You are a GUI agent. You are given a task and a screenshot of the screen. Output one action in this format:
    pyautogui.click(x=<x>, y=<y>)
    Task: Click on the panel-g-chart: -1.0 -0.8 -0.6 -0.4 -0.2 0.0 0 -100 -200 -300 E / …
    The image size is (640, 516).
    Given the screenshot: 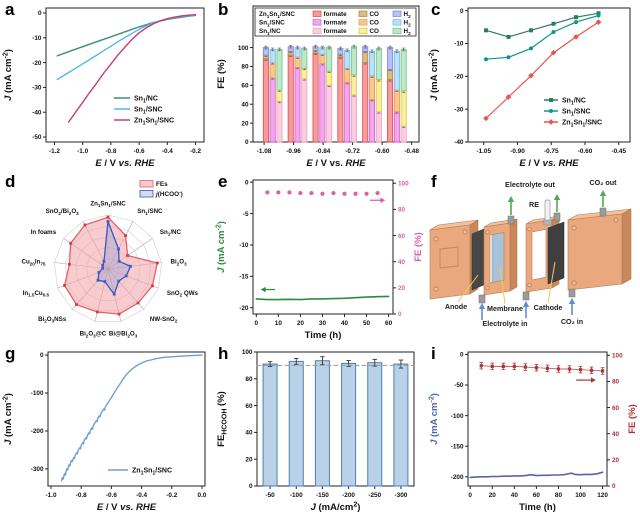 What is the action you would take?
    pyautogui.click(x=104, y=432)
    